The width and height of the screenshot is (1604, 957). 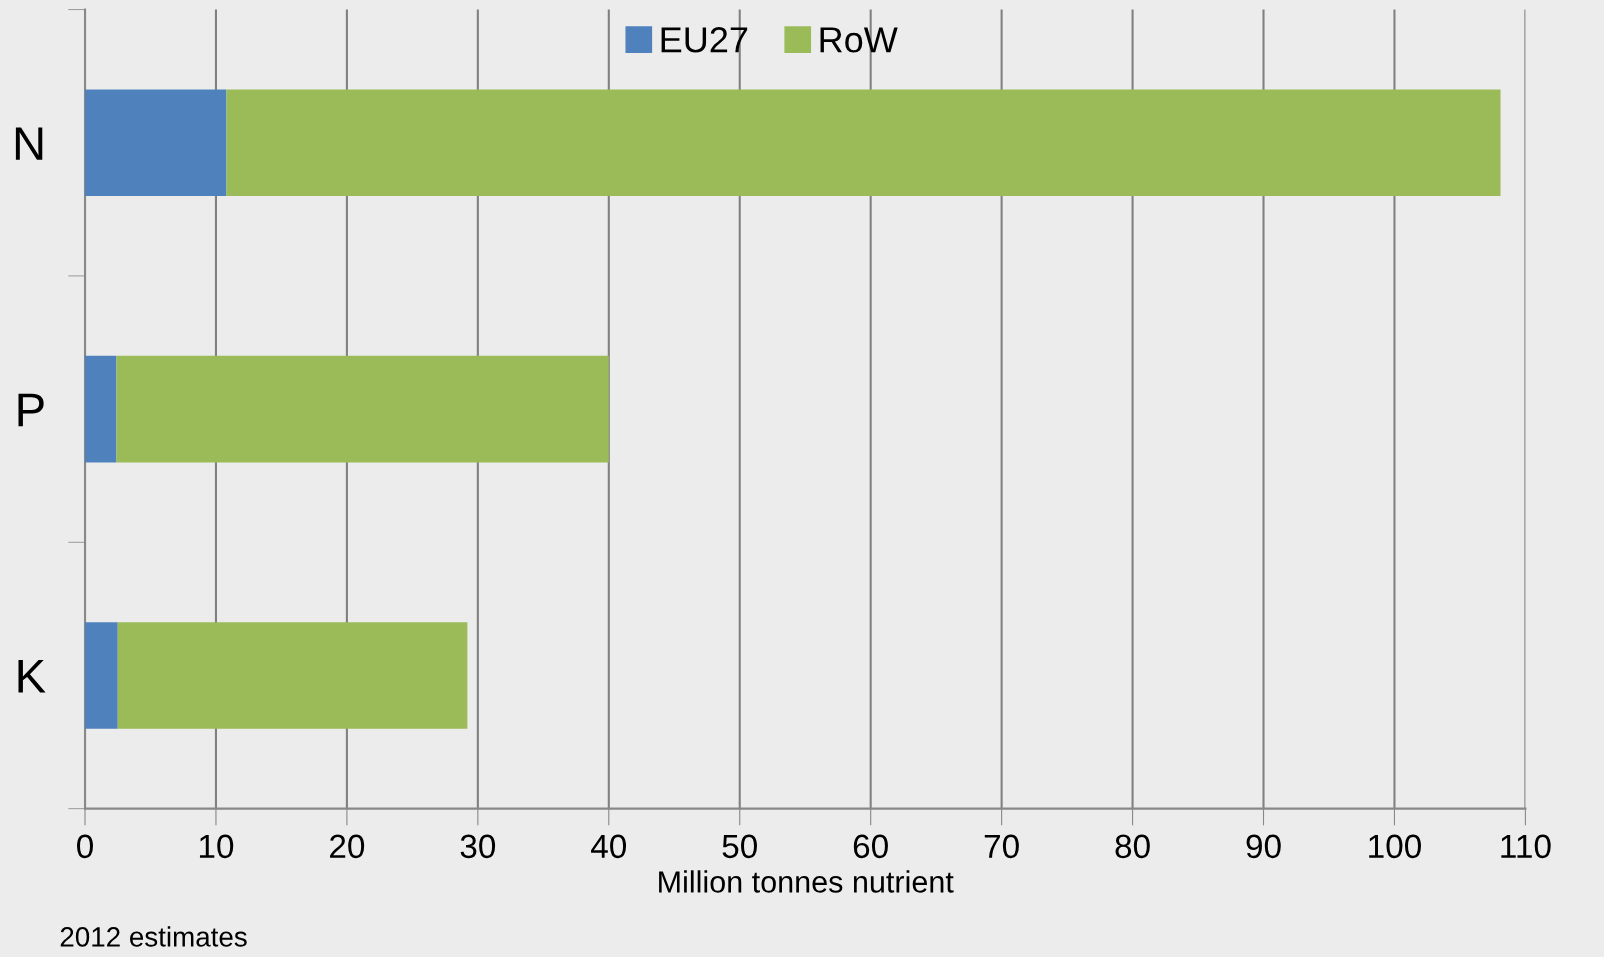 What do you see at coordinates (29, 143) in the screenshot?
I see `y-tick-label: N` at bounding box center [29, 143].